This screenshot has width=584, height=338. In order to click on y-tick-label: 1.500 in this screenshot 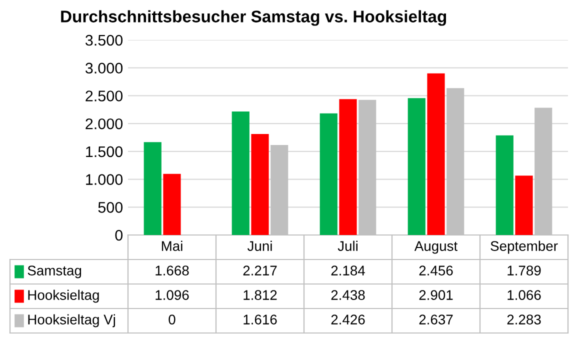, I will do `click(104, 152)`.